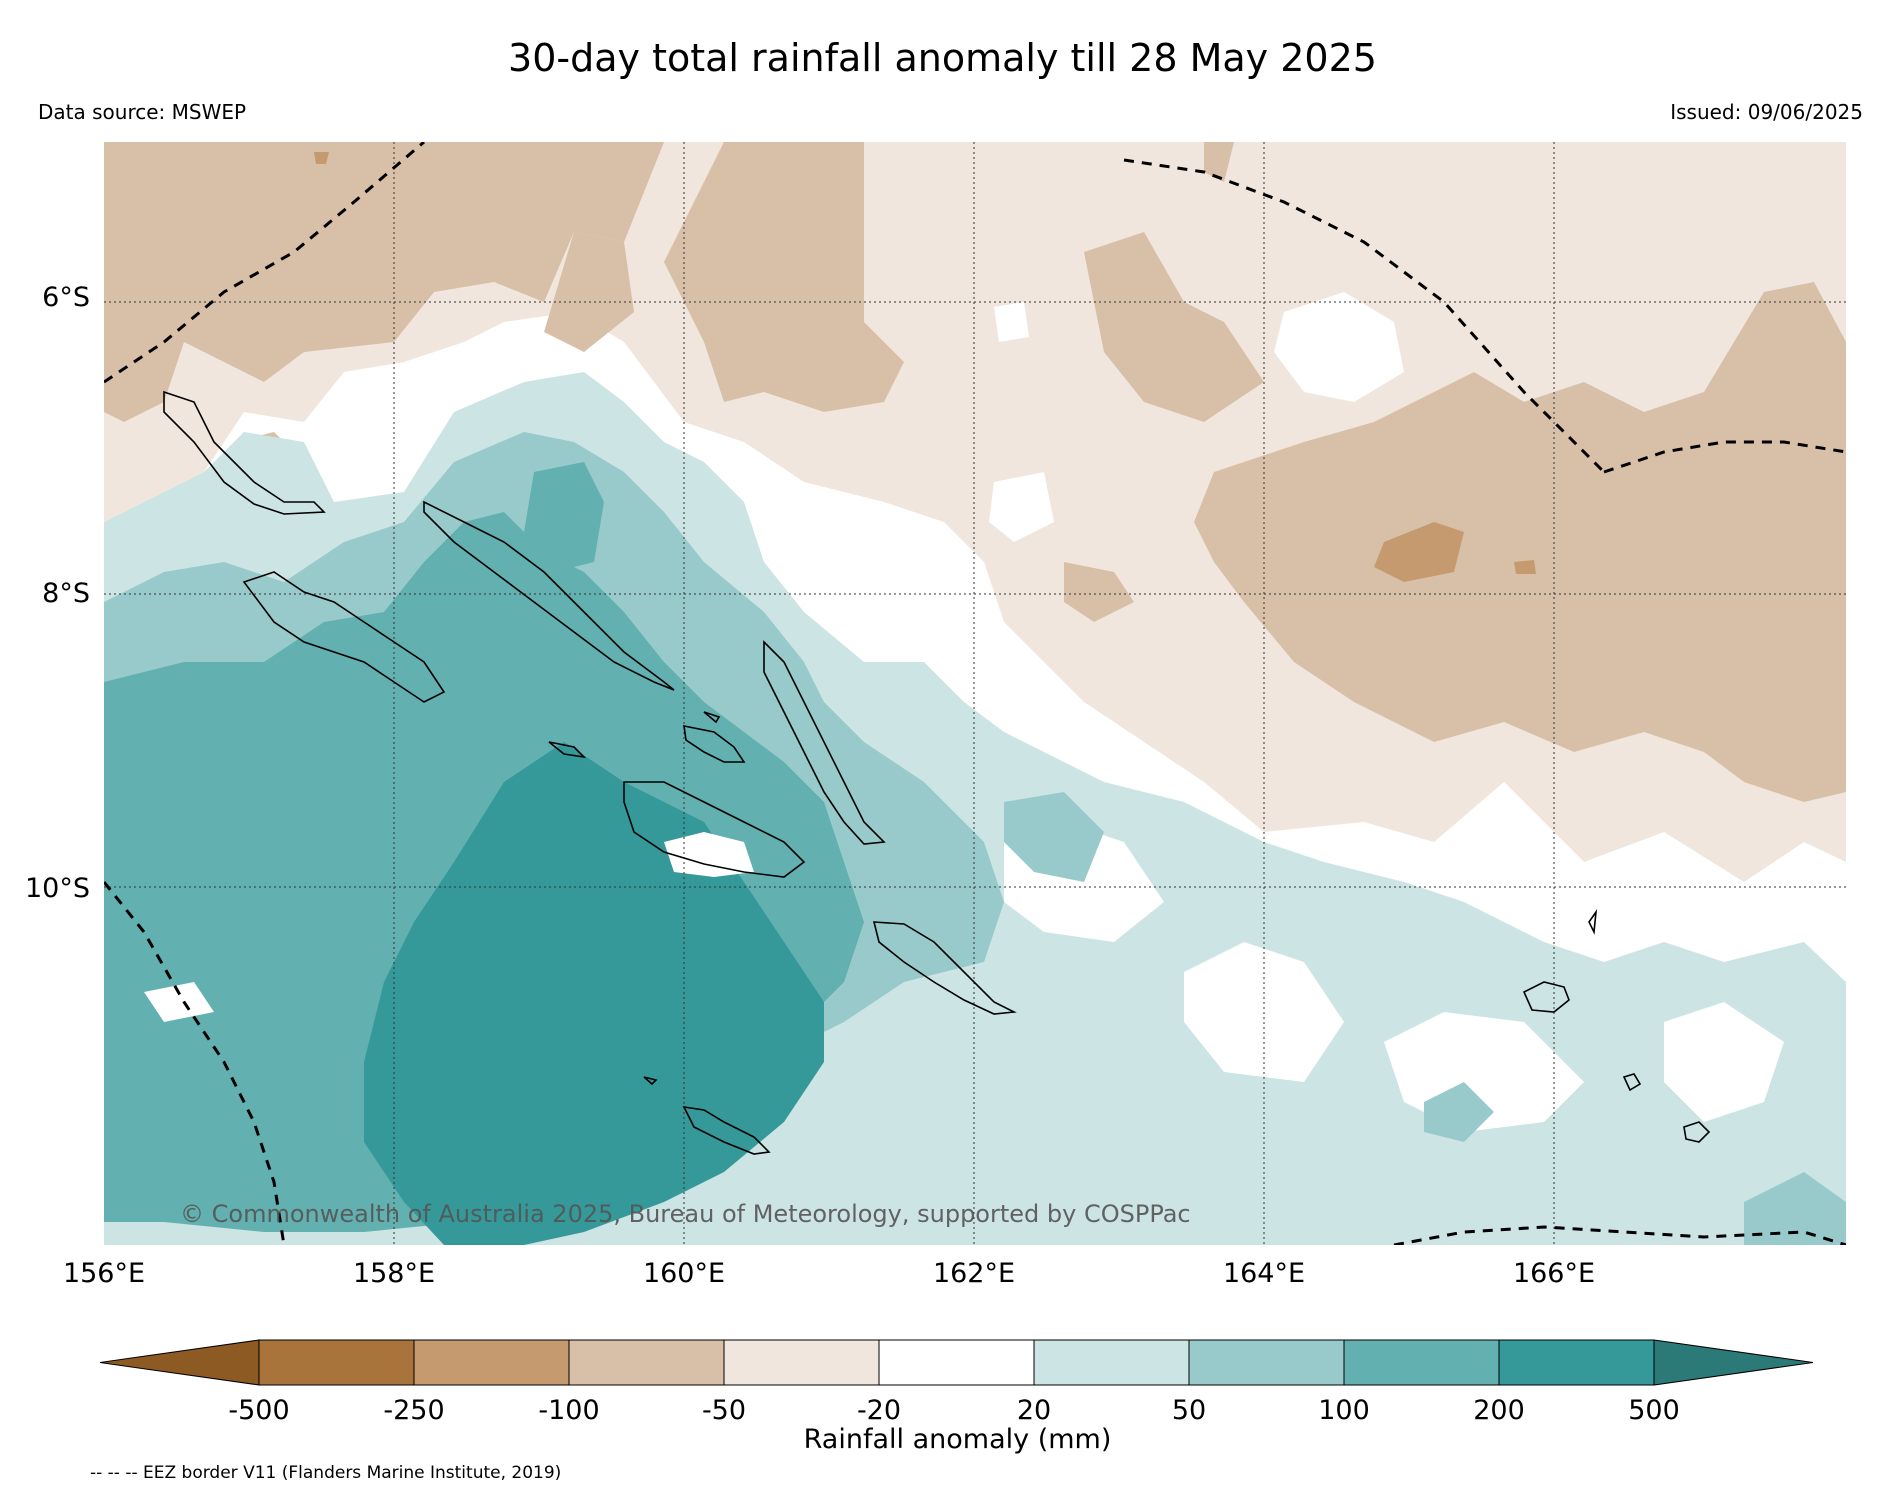 The height and width of the screenshot is (1494, 1885). Describe the element at coordinates (824, 742) in the screenshot. I see `santa-isabel-outline` at that location.